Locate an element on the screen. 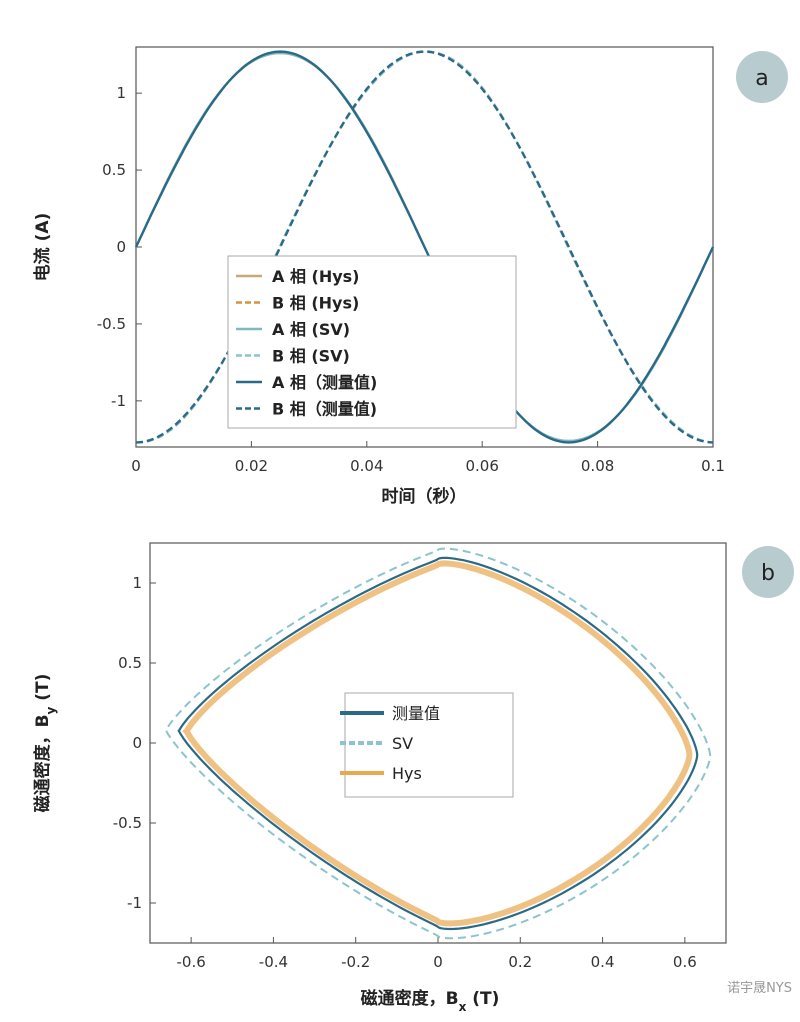  panel-b-x-tick-label: -0.6 is located at coordinates (191, 962).